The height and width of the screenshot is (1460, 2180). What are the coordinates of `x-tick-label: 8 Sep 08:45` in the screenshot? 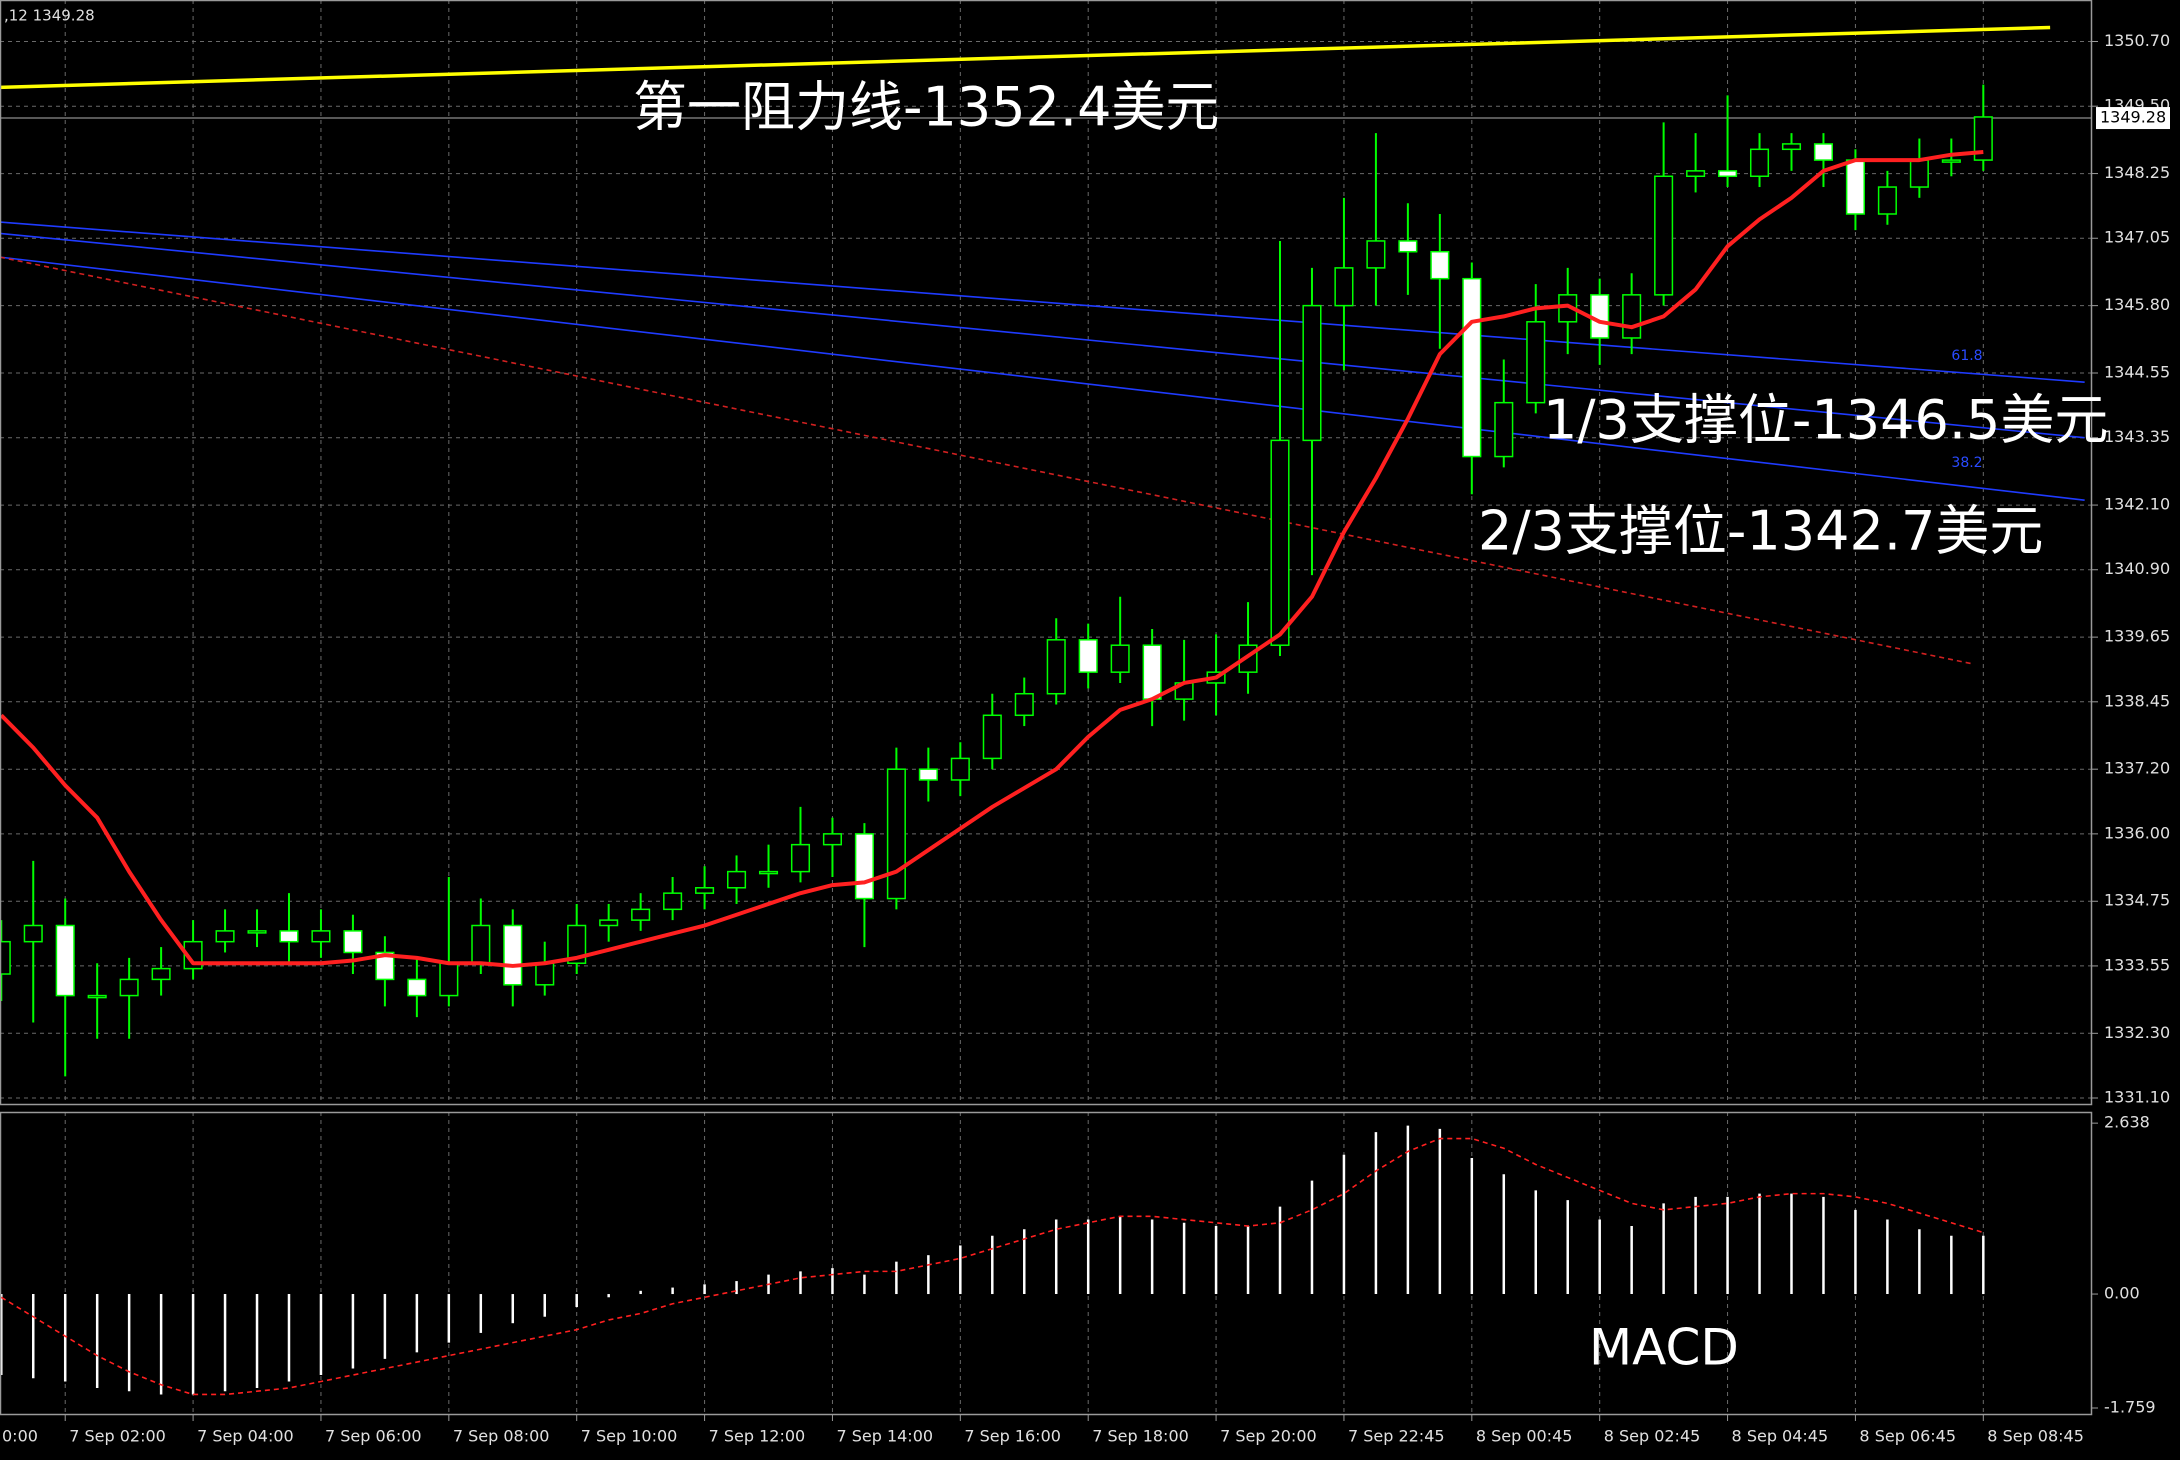 It's located at (2035, 1436).